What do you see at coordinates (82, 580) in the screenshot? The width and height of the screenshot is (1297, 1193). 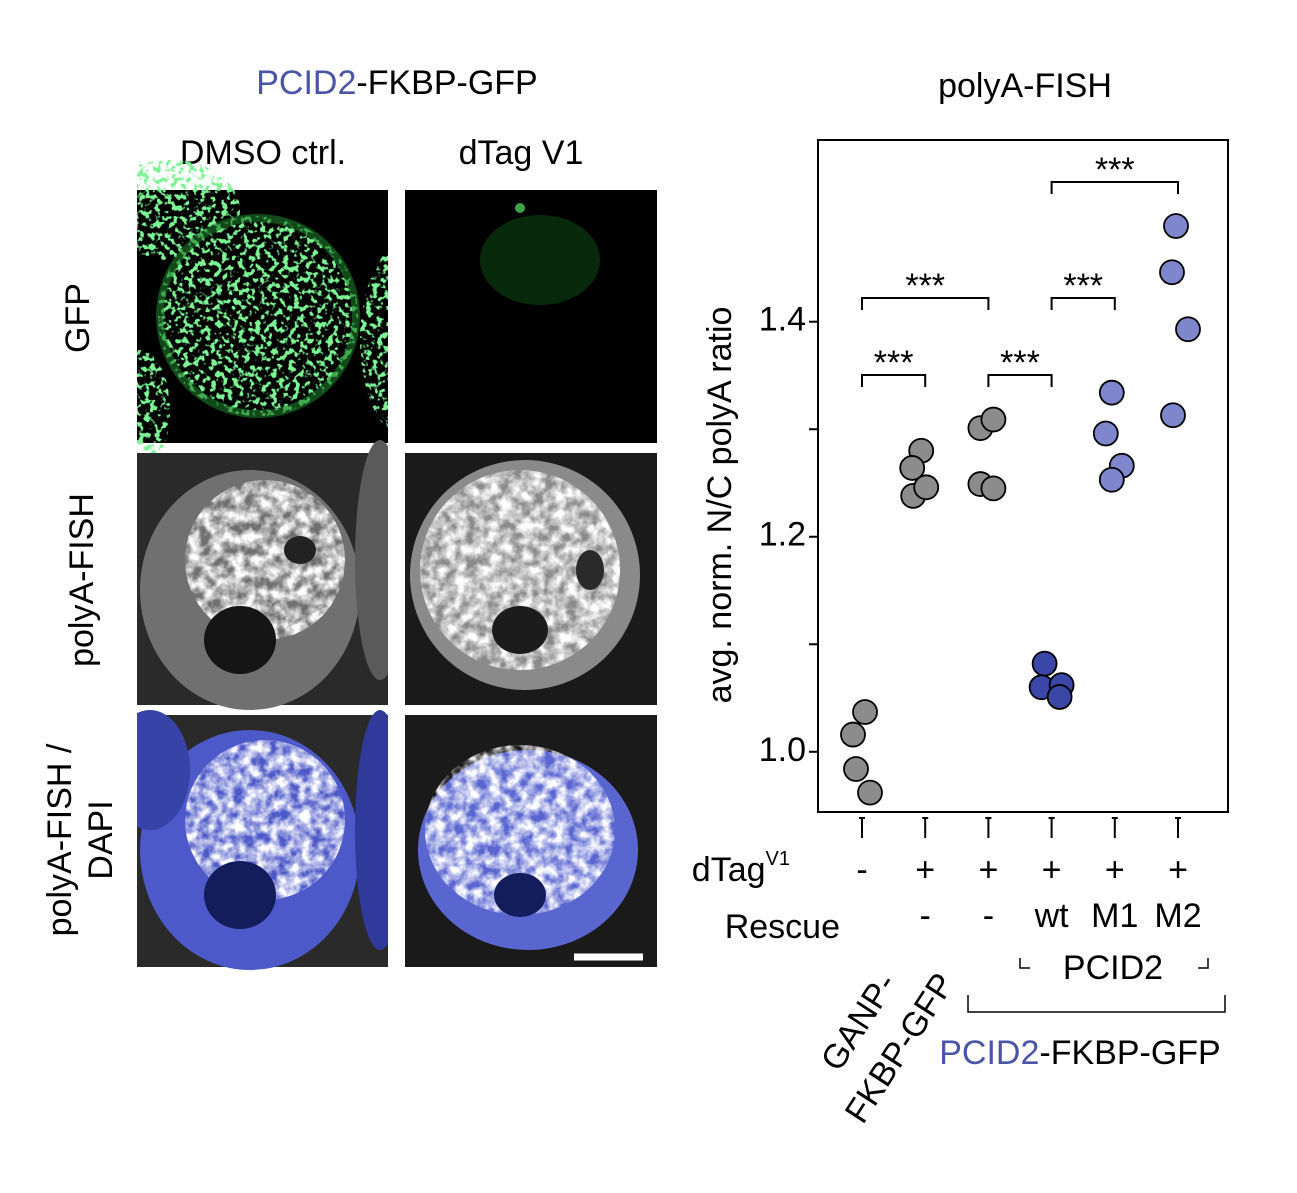 I see `row-label: polyA-FISH` at bounding box center [82, 580].